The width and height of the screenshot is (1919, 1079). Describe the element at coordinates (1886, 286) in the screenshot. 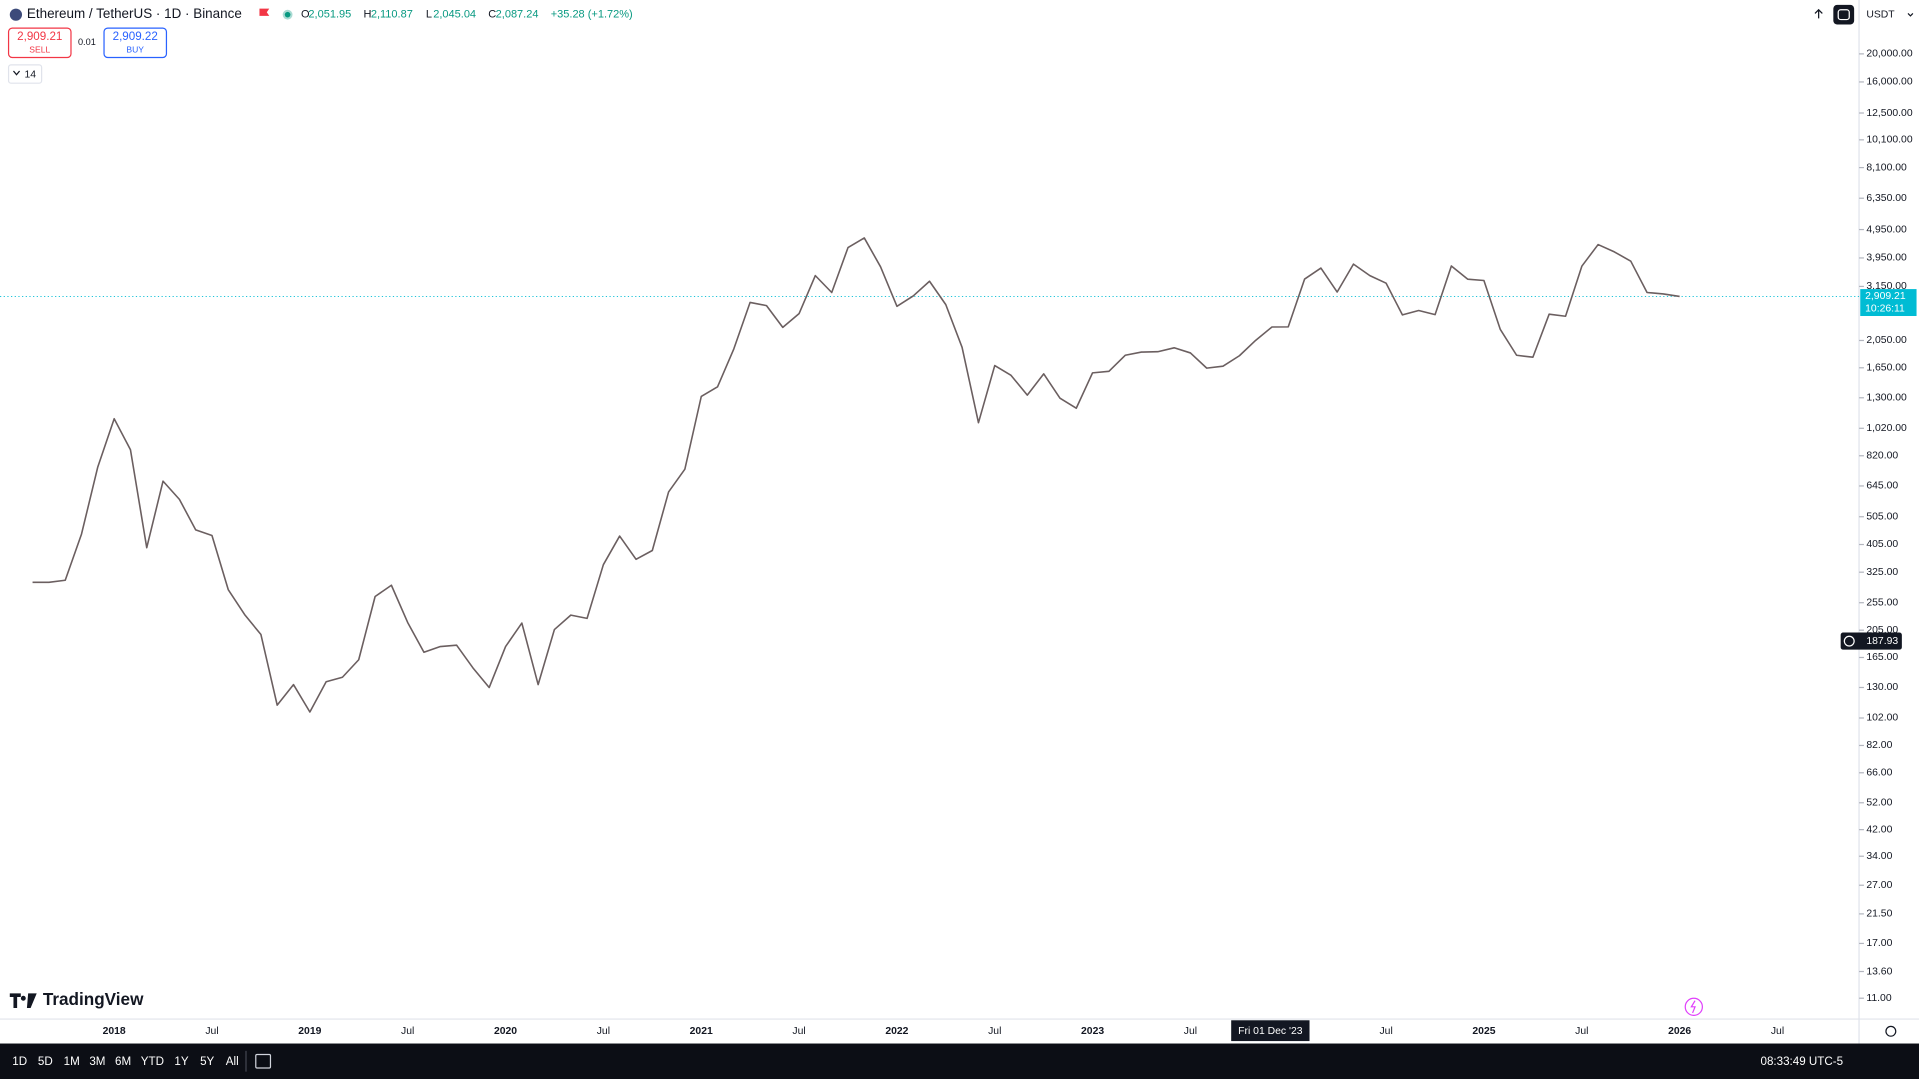

I see `y-tick-label: 3,150.00` at that location.